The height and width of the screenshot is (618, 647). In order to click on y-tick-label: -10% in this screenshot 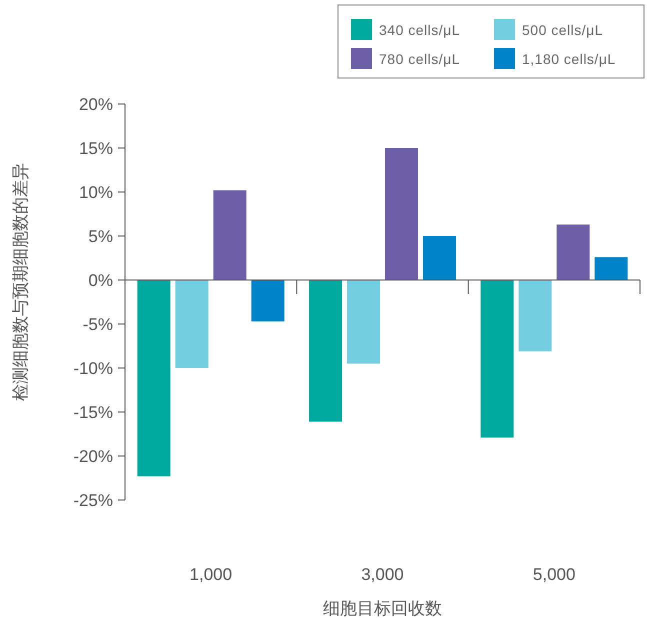, I will do `click(93, 368)`.